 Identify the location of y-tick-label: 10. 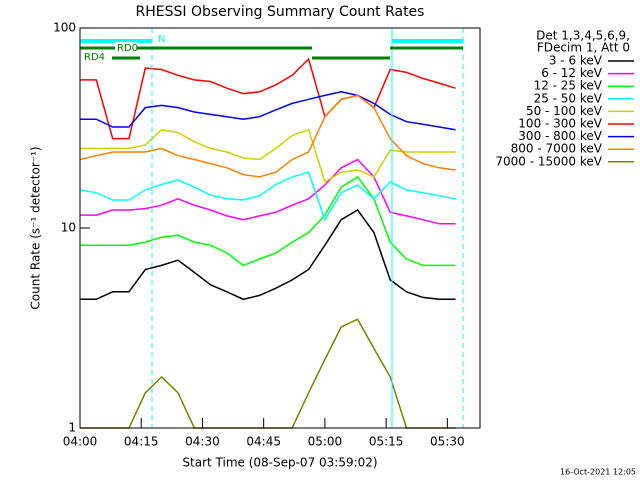
(68, 228).